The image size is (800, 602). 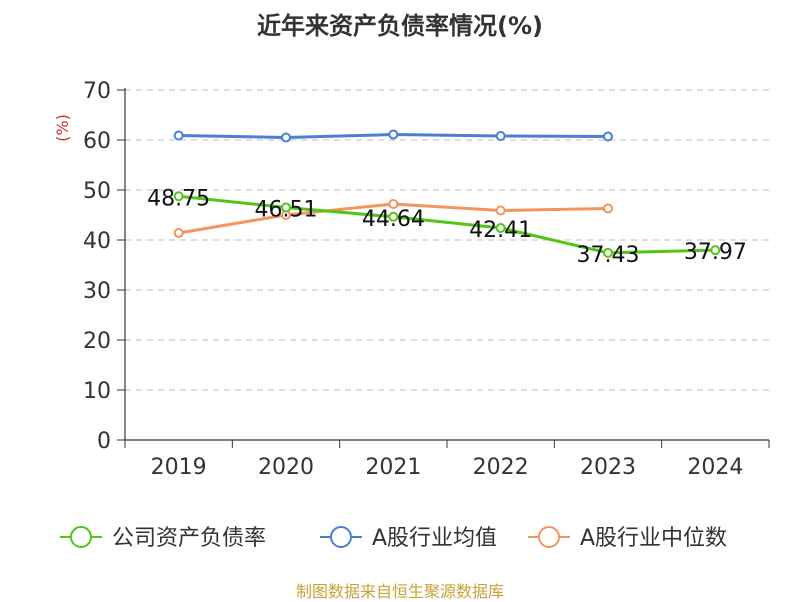 I want to click on source-note: 制图数据来自恒生聚源数据库, so click(x=399, y=591).